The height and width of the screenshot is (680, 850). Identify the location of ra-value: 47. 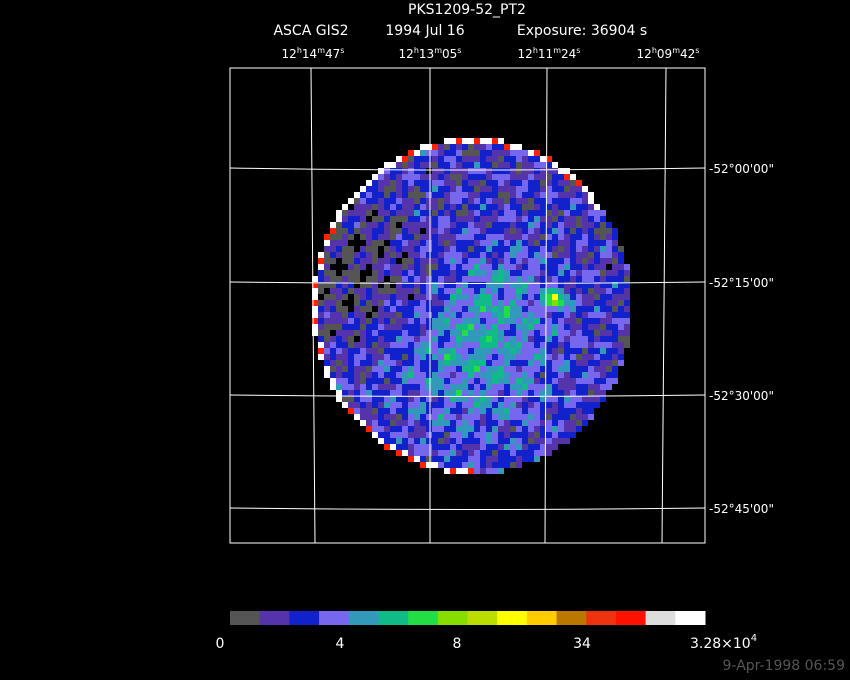
(332, 54).